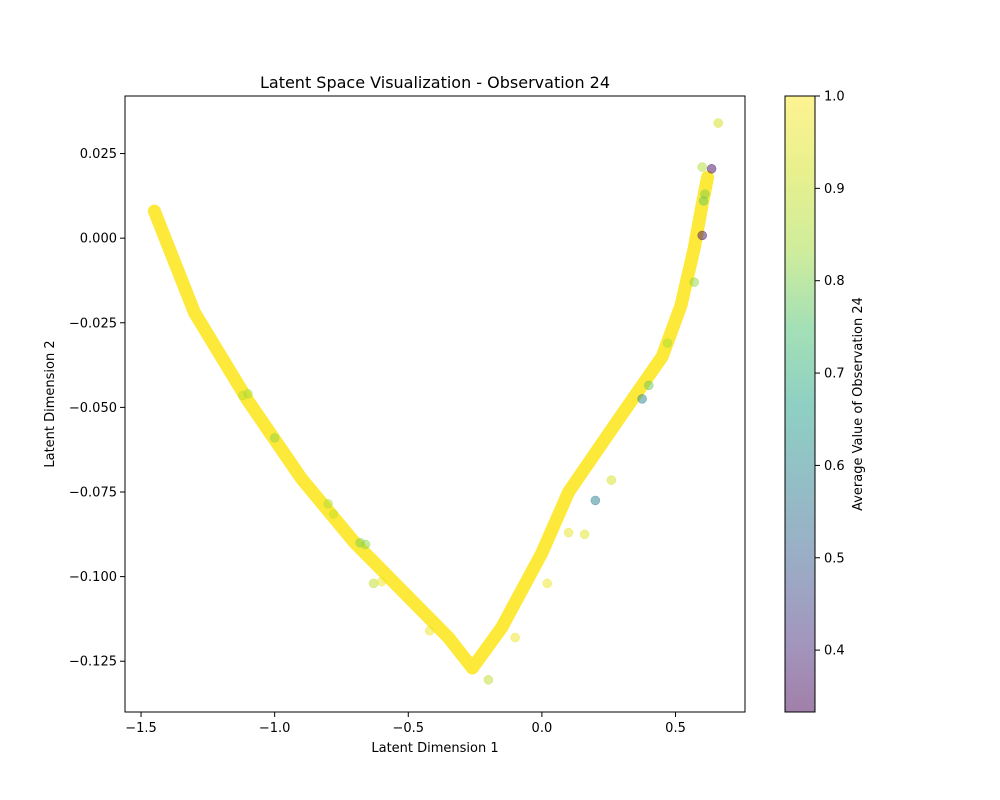 This screenshot has width=1000, height=800. I want to click on y-tick-label: 0.025, so click(98, 154).